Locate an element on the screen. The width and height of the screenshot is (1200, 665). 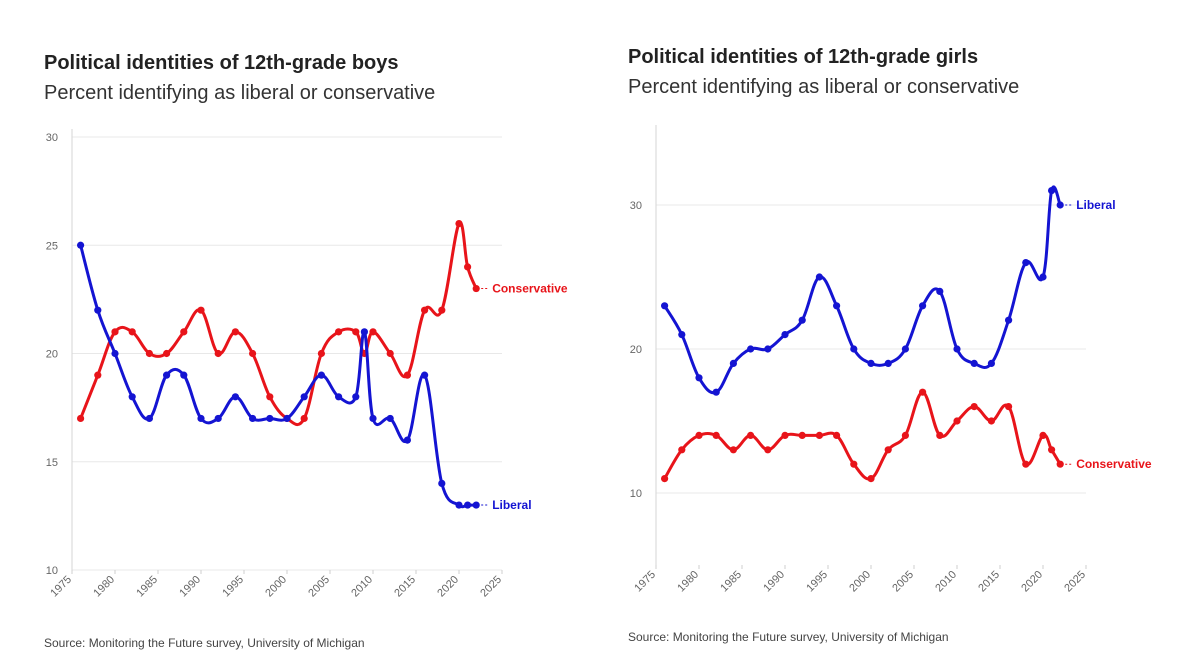
girls-chart-title: Political identities of 12th-grade girls is located at coordinates (803, 57).